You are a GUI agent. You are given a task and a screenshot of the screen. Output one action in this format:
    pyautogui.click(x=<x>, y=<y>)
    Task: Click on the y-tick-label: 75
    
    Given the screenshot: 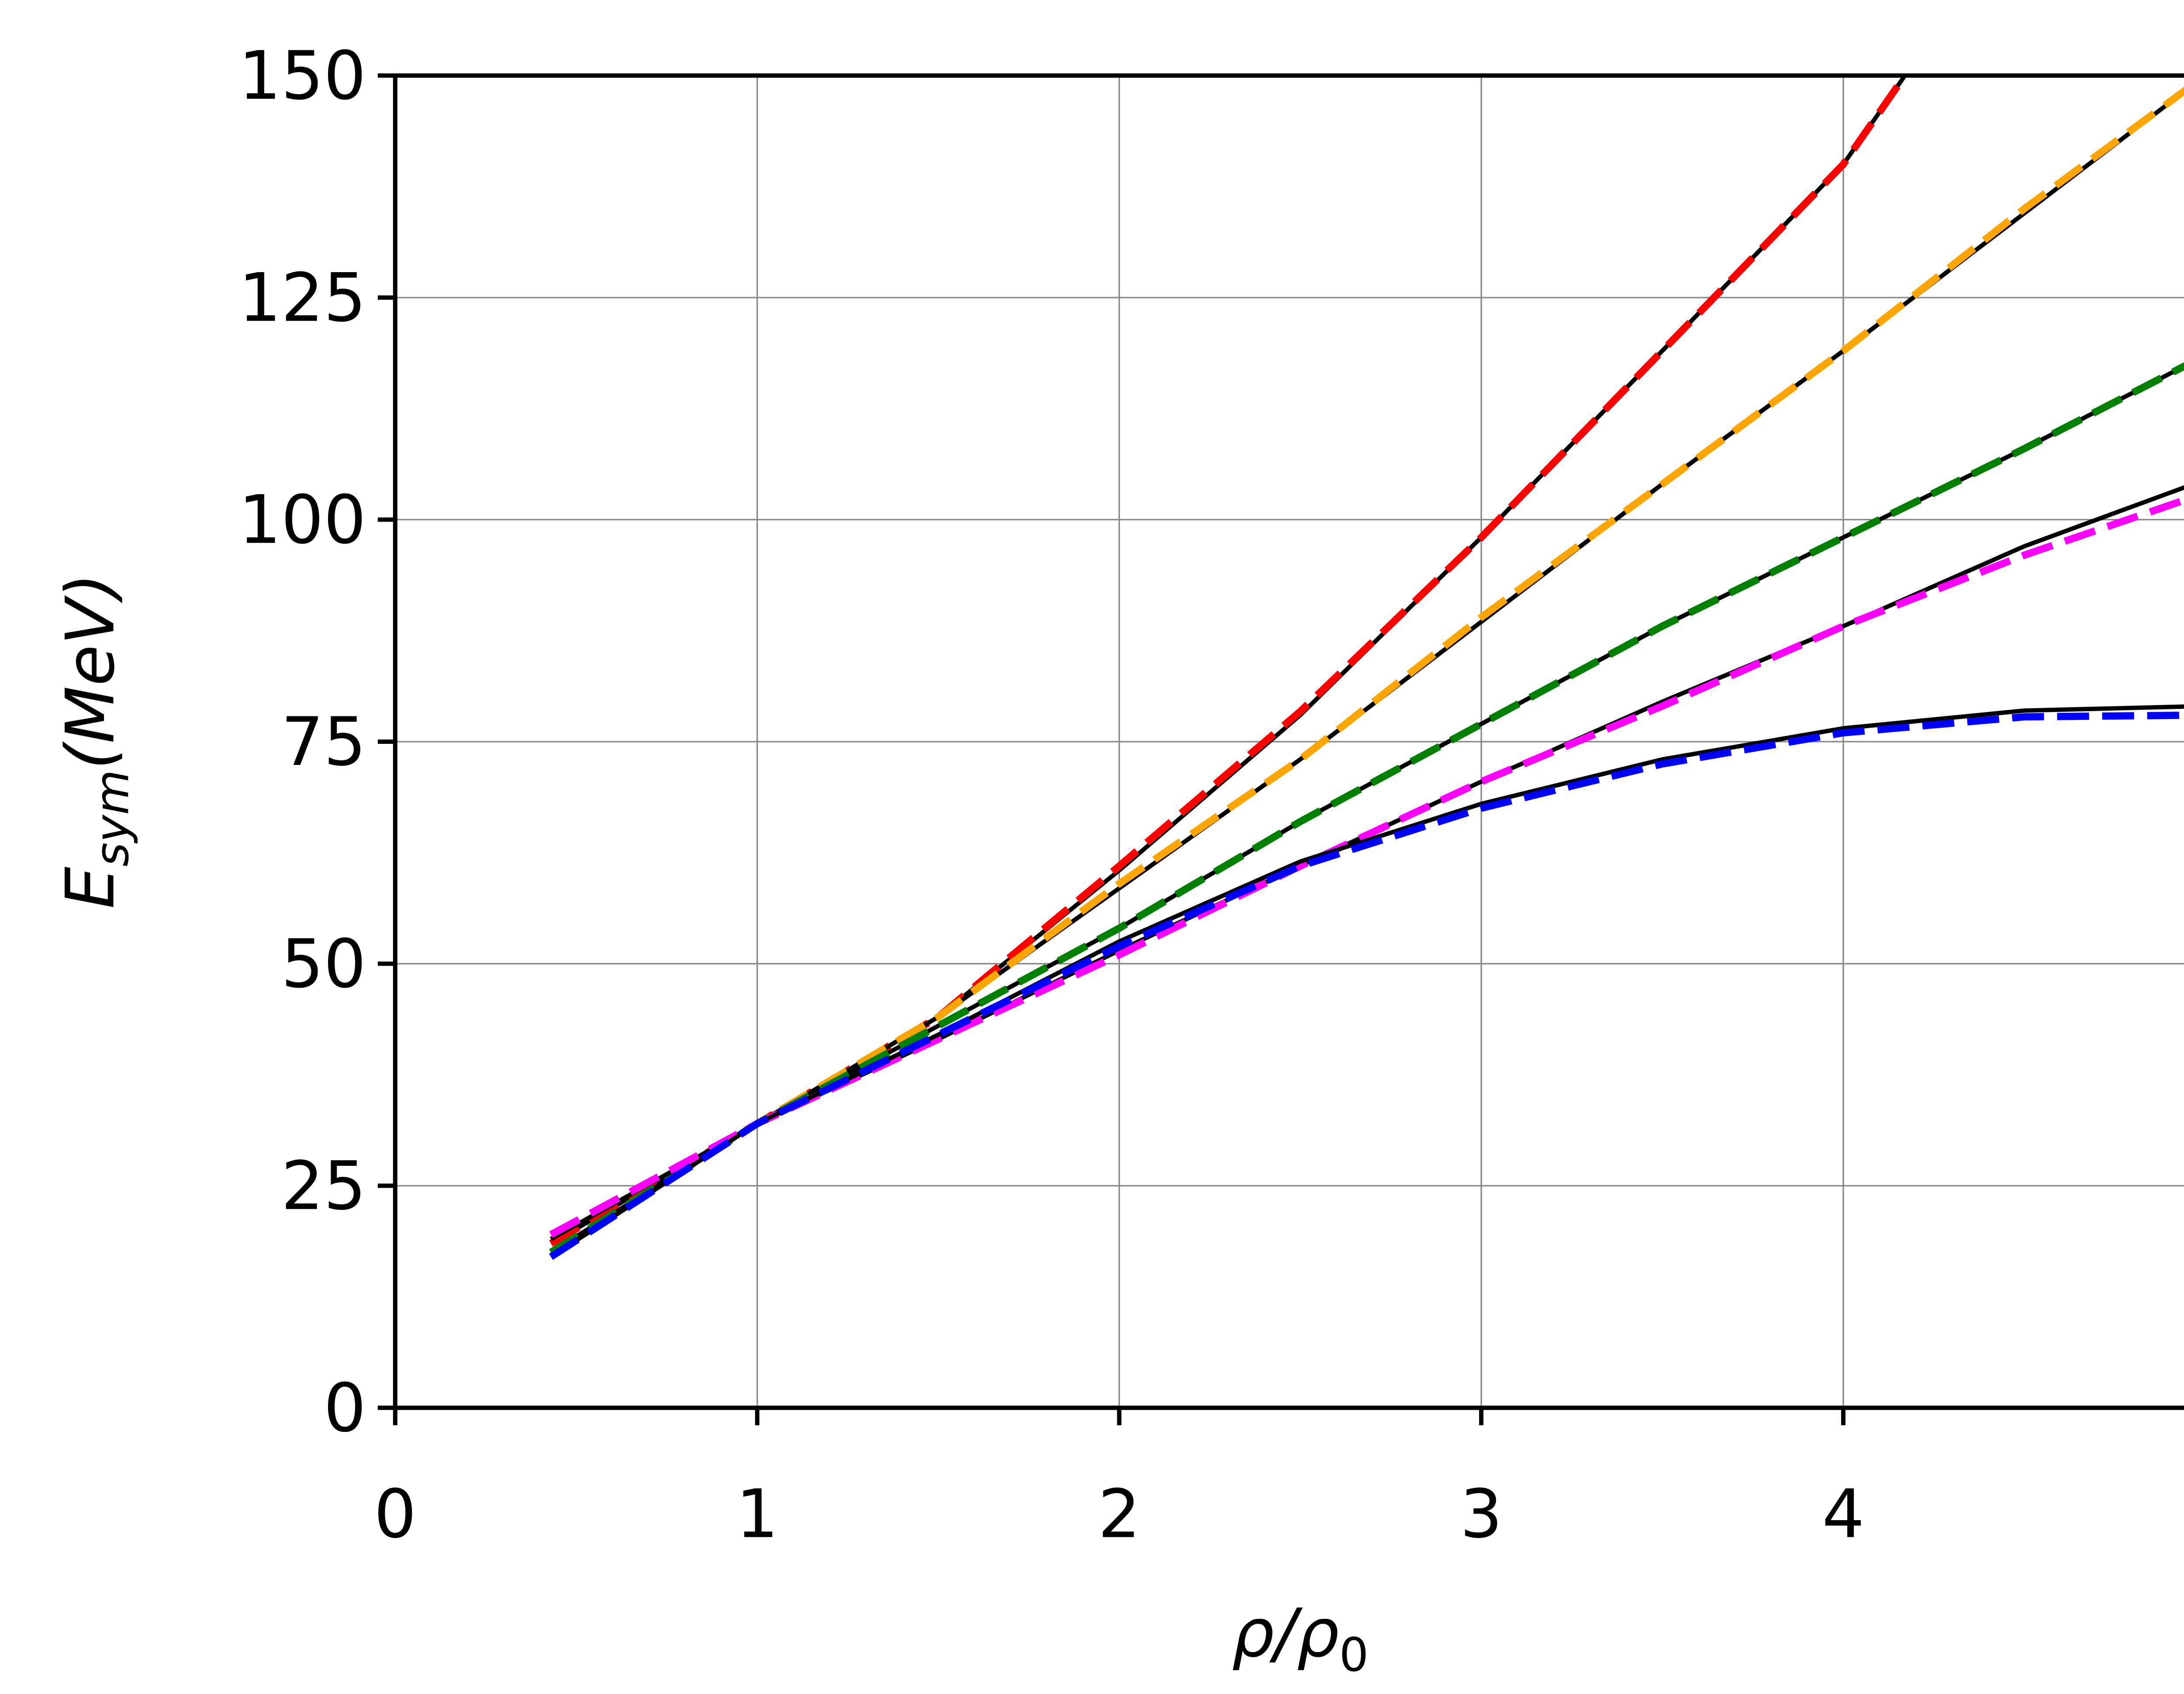 What is the action you would take?
    pyautogui.click(x=323, y=742)
    